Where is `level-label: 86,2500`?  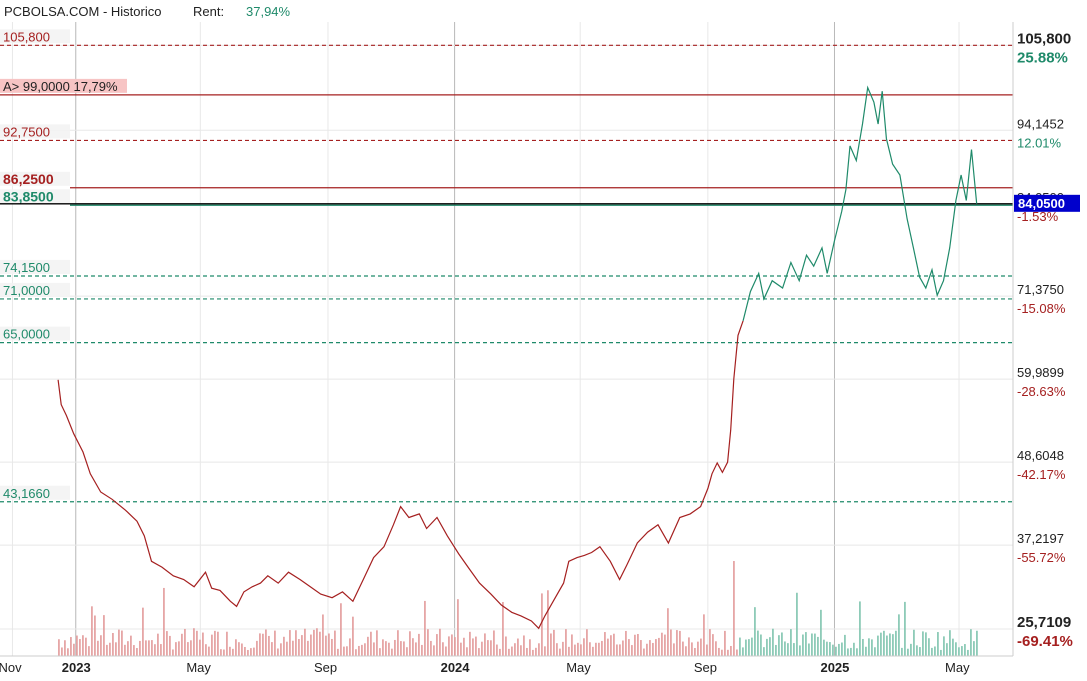 level-label: 86,2500 is located at coordinates (28, 179).